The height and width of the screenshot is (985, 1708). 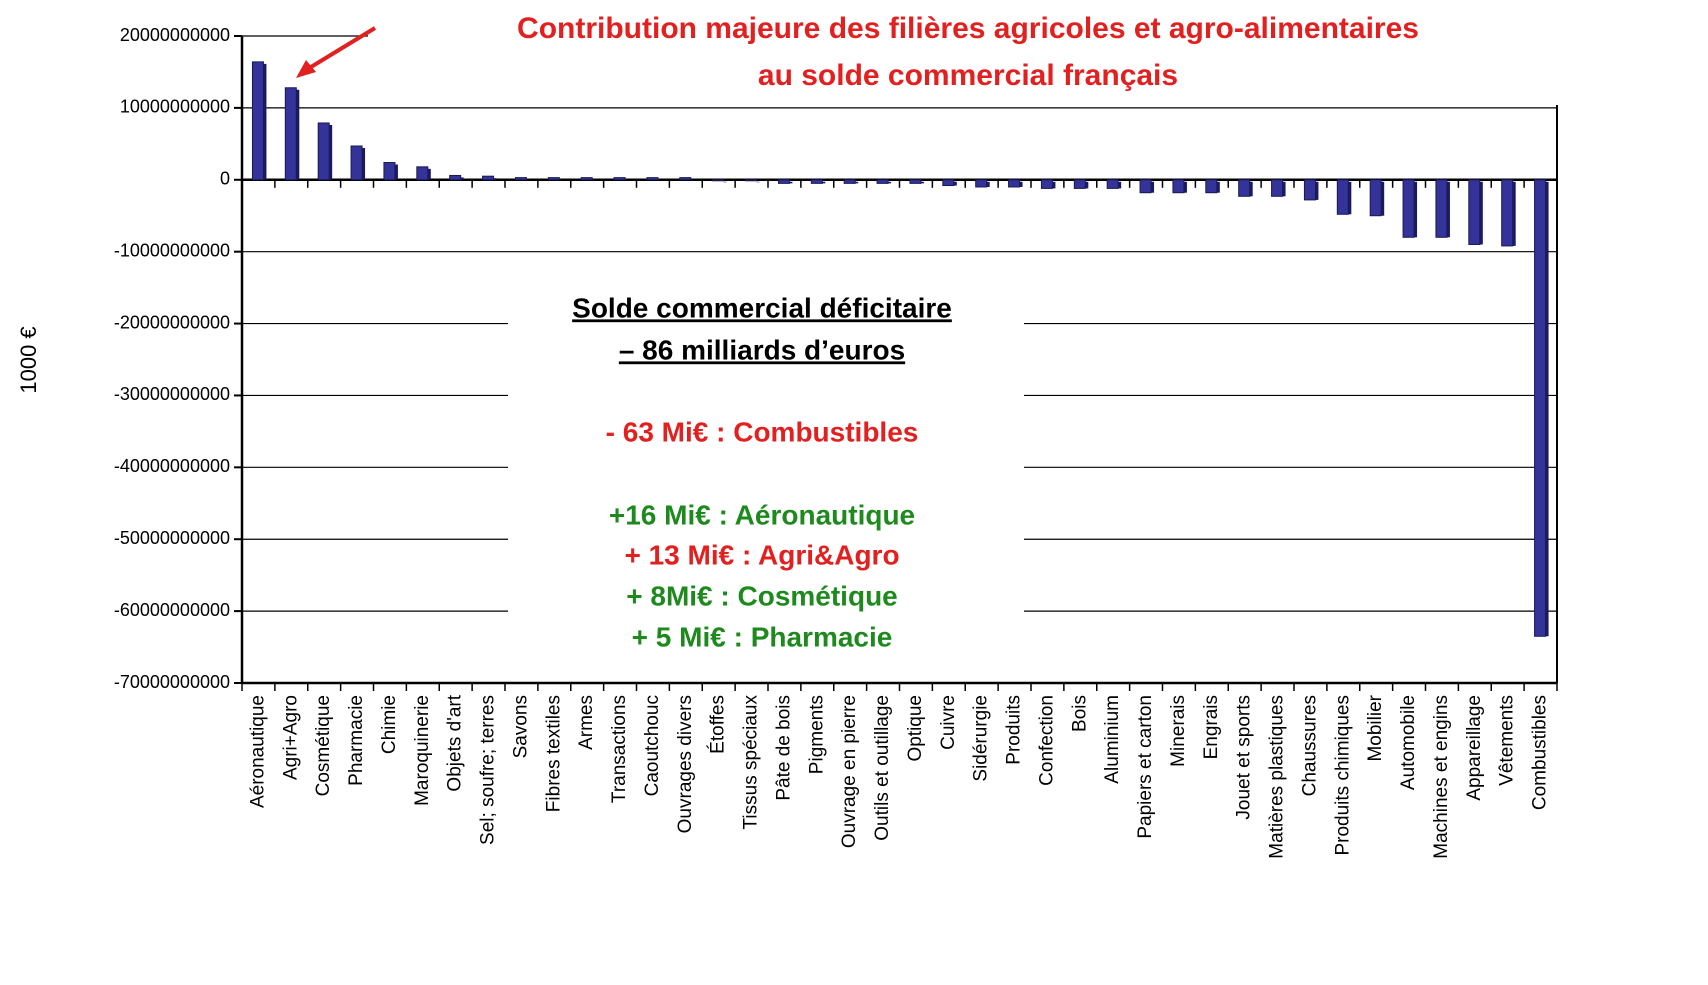 I want to click on annotation: +16 Mi€ : Aéronautique, so click(x=762, y=514).